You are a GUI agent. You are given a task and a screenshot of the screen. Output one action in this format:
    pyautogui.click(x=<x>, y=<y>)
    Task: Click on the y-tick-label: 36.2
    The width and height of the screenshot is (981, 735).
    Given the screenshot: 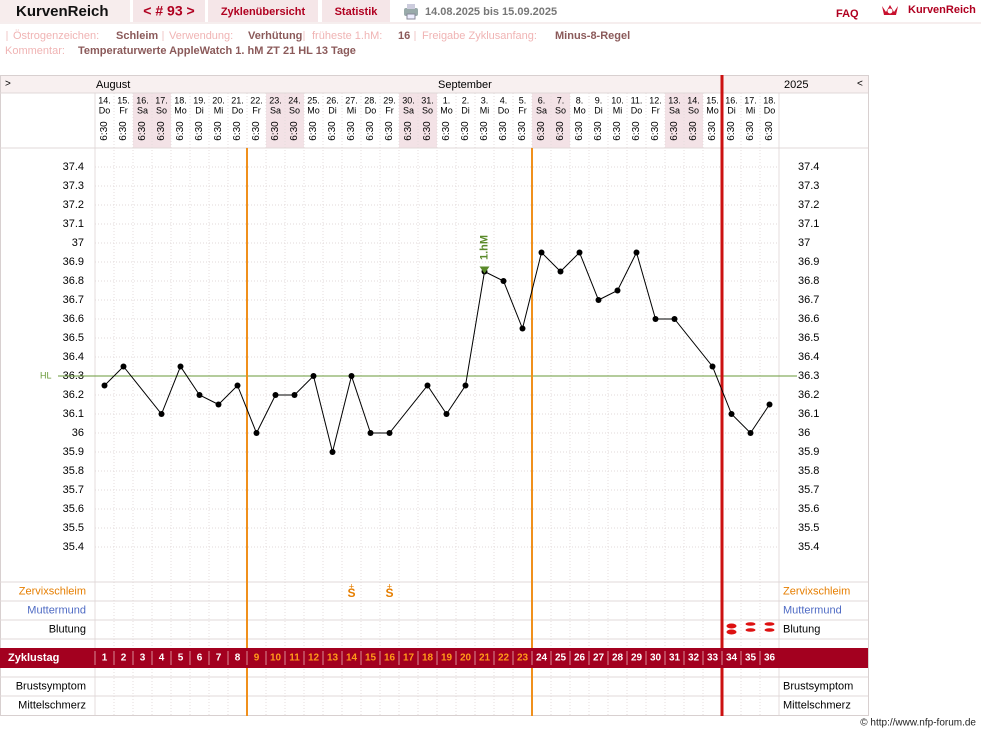 What is the action you would take?
    pyautogui.click(x=73, y=395)
    